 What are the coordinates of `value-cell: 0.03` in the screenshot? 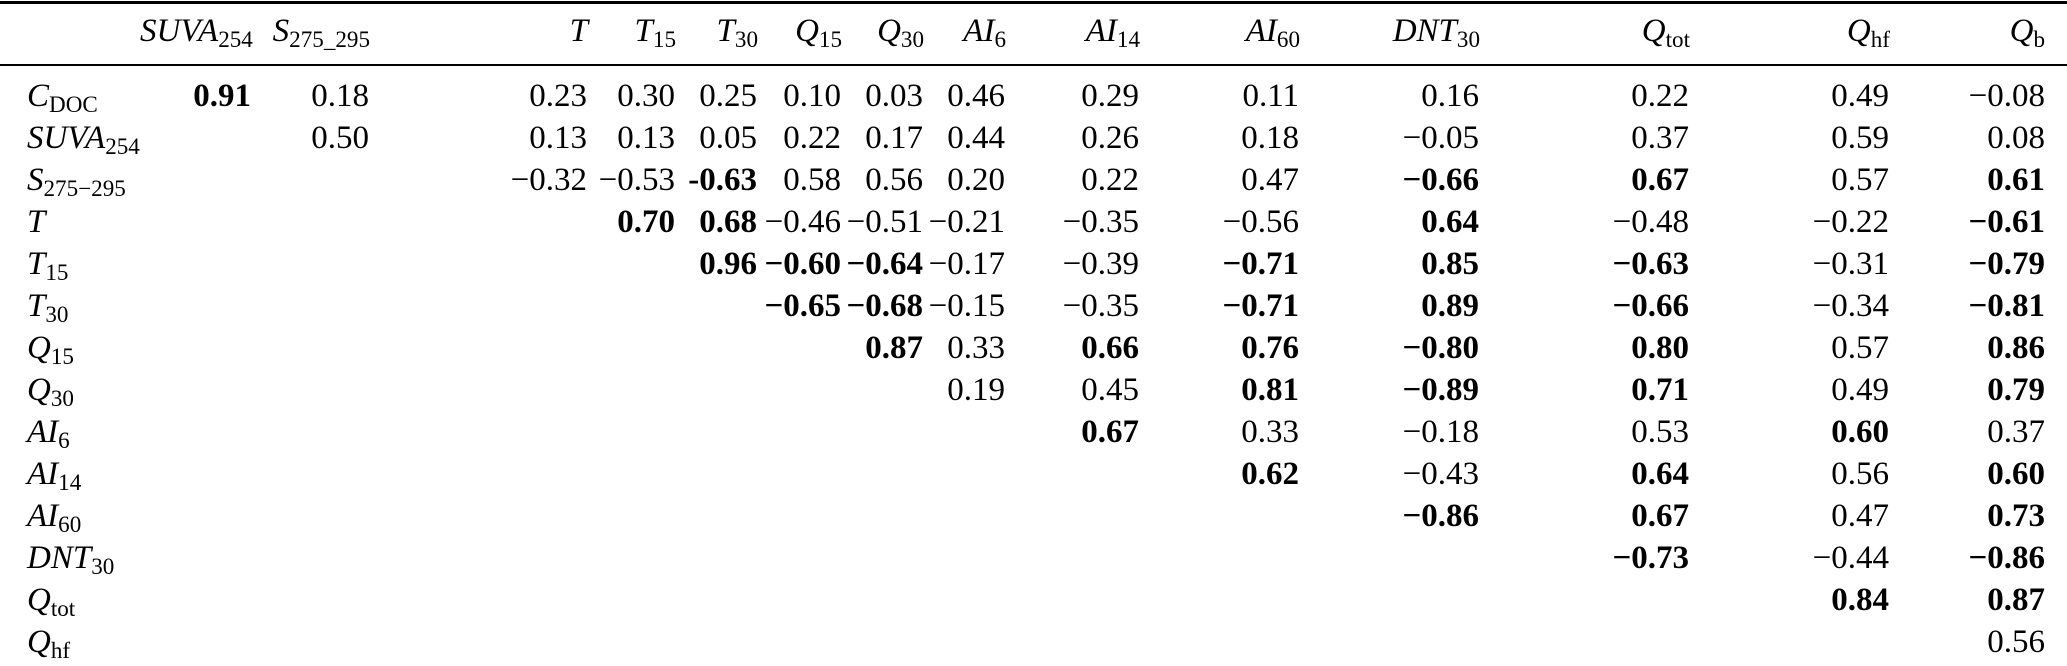 It's located at (883, 91).